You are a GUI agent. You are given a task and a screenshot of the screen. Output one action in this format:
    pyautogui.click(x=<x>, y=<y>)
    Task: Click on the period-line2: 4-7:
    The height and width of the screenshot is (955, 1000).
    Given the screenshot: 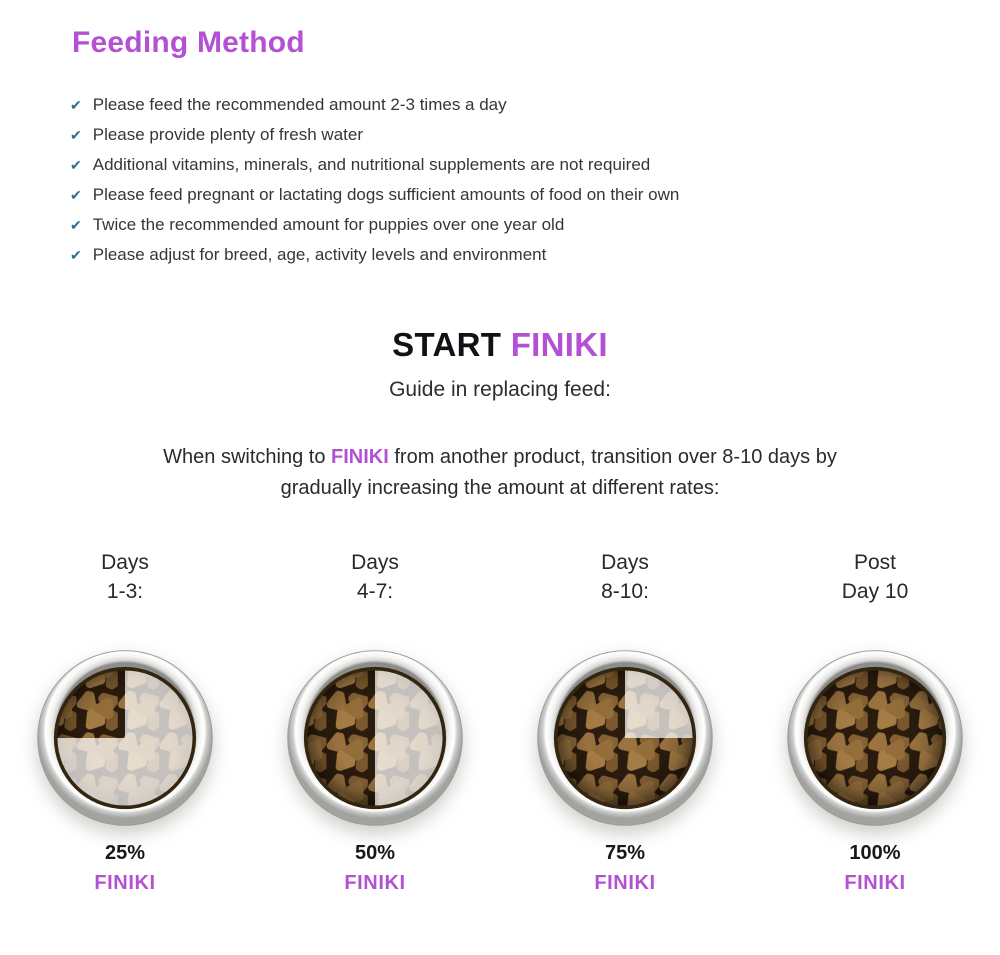 What is the action you would take?
    pyautogui.click(x=375, y=591)
    